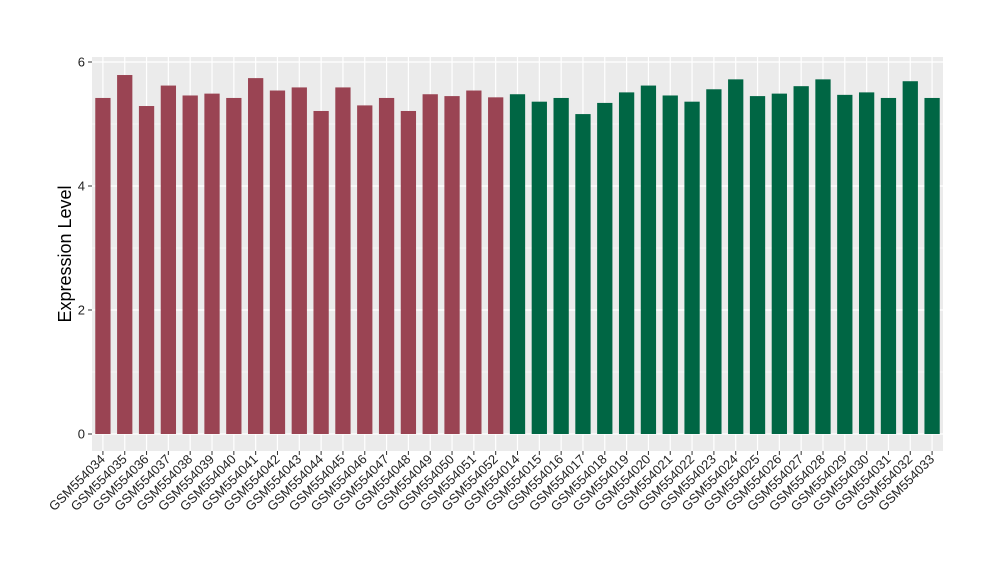 Image resolution: width=1000 pixels, height=580 pixels. I want to click on bar-GSM554020, so click(648, 259).